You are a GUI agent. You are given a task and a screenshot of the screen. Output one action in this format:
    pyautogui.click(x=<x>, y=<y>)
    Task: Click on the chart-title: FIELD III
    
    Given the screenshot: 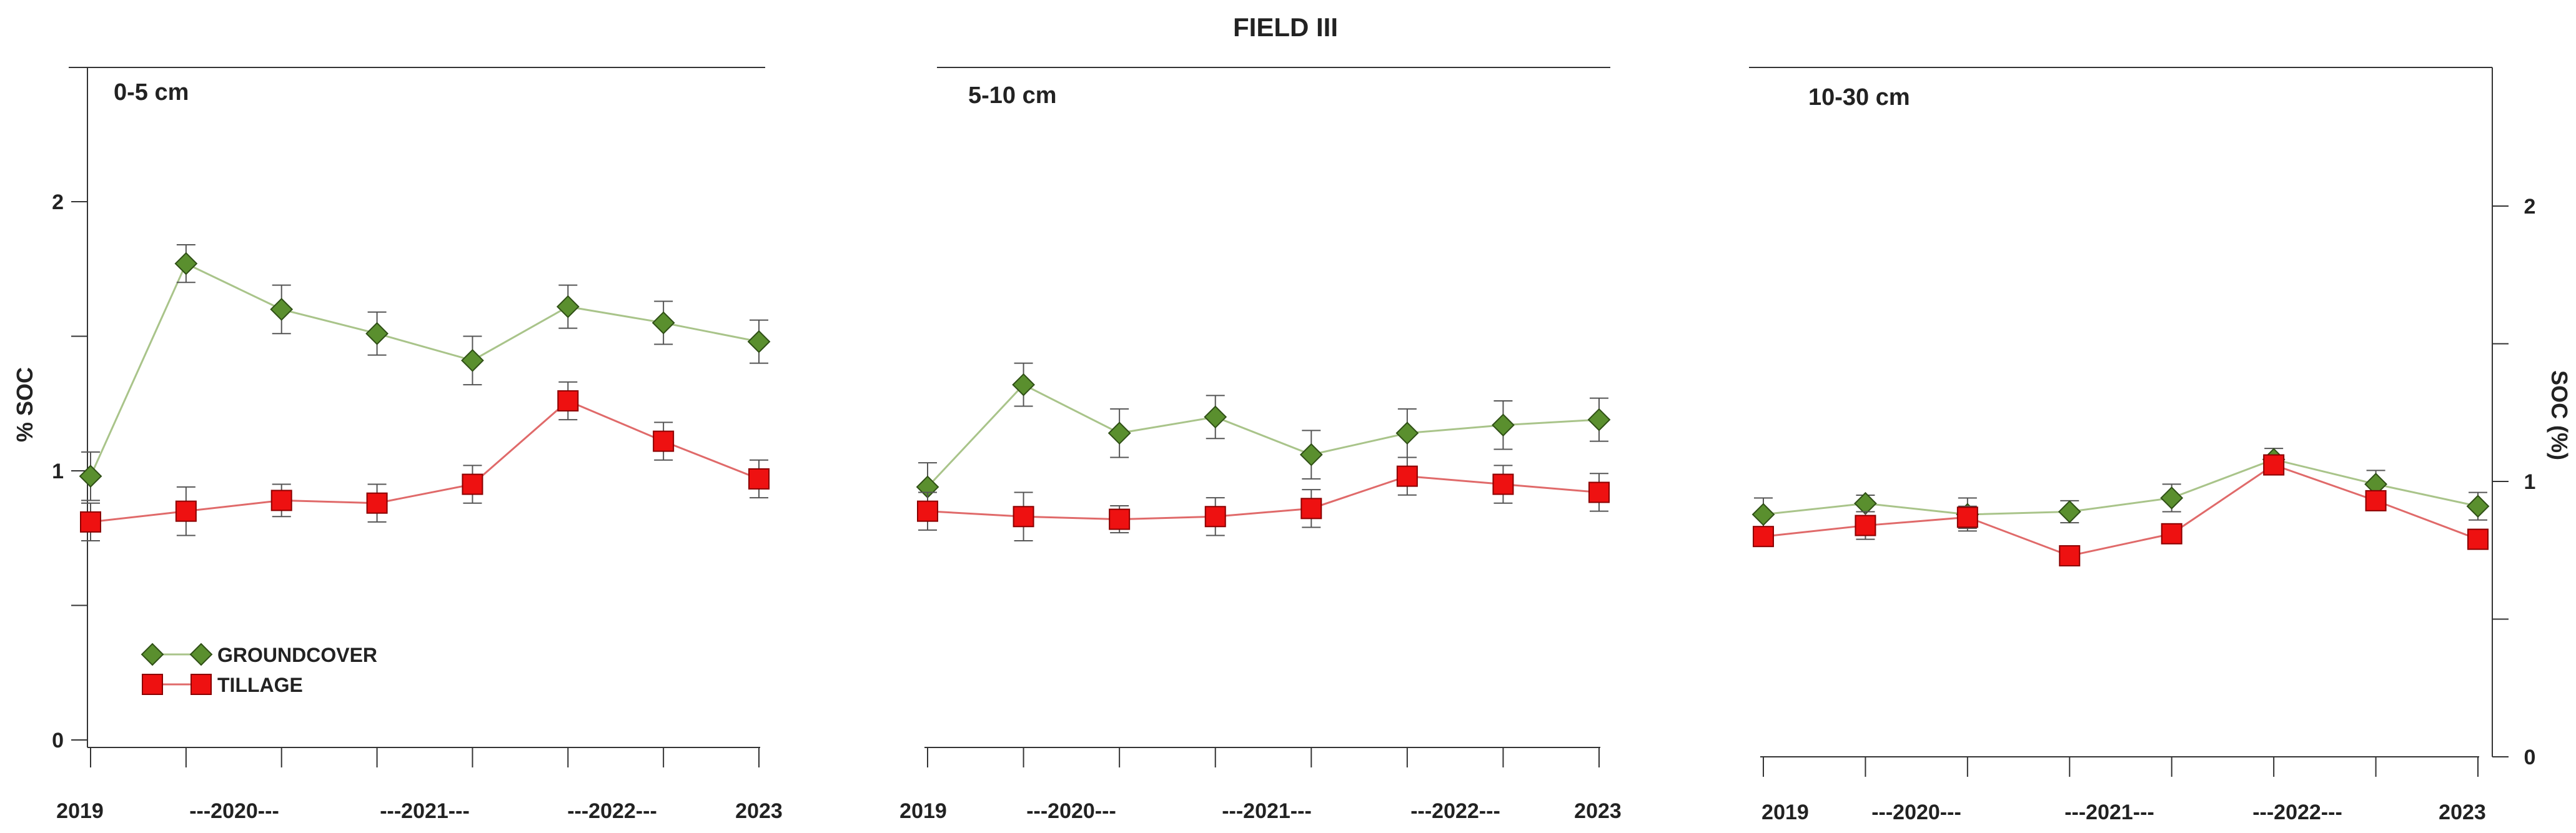 What is the action you would take?
    pyautogui.click(x=1285, y=27)
    